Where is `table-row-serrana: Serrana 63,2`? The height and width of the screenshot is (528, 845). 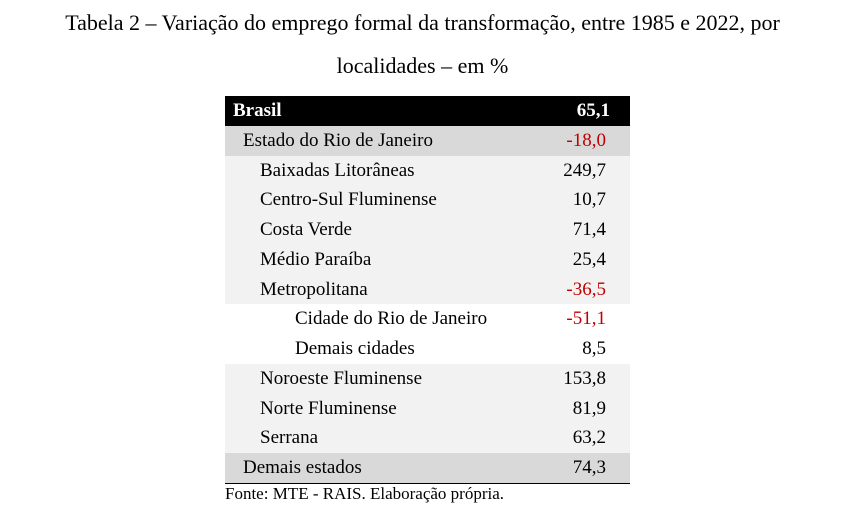
table-row-serrana: Serrana 63,2 is located at coordinates (427, 438).